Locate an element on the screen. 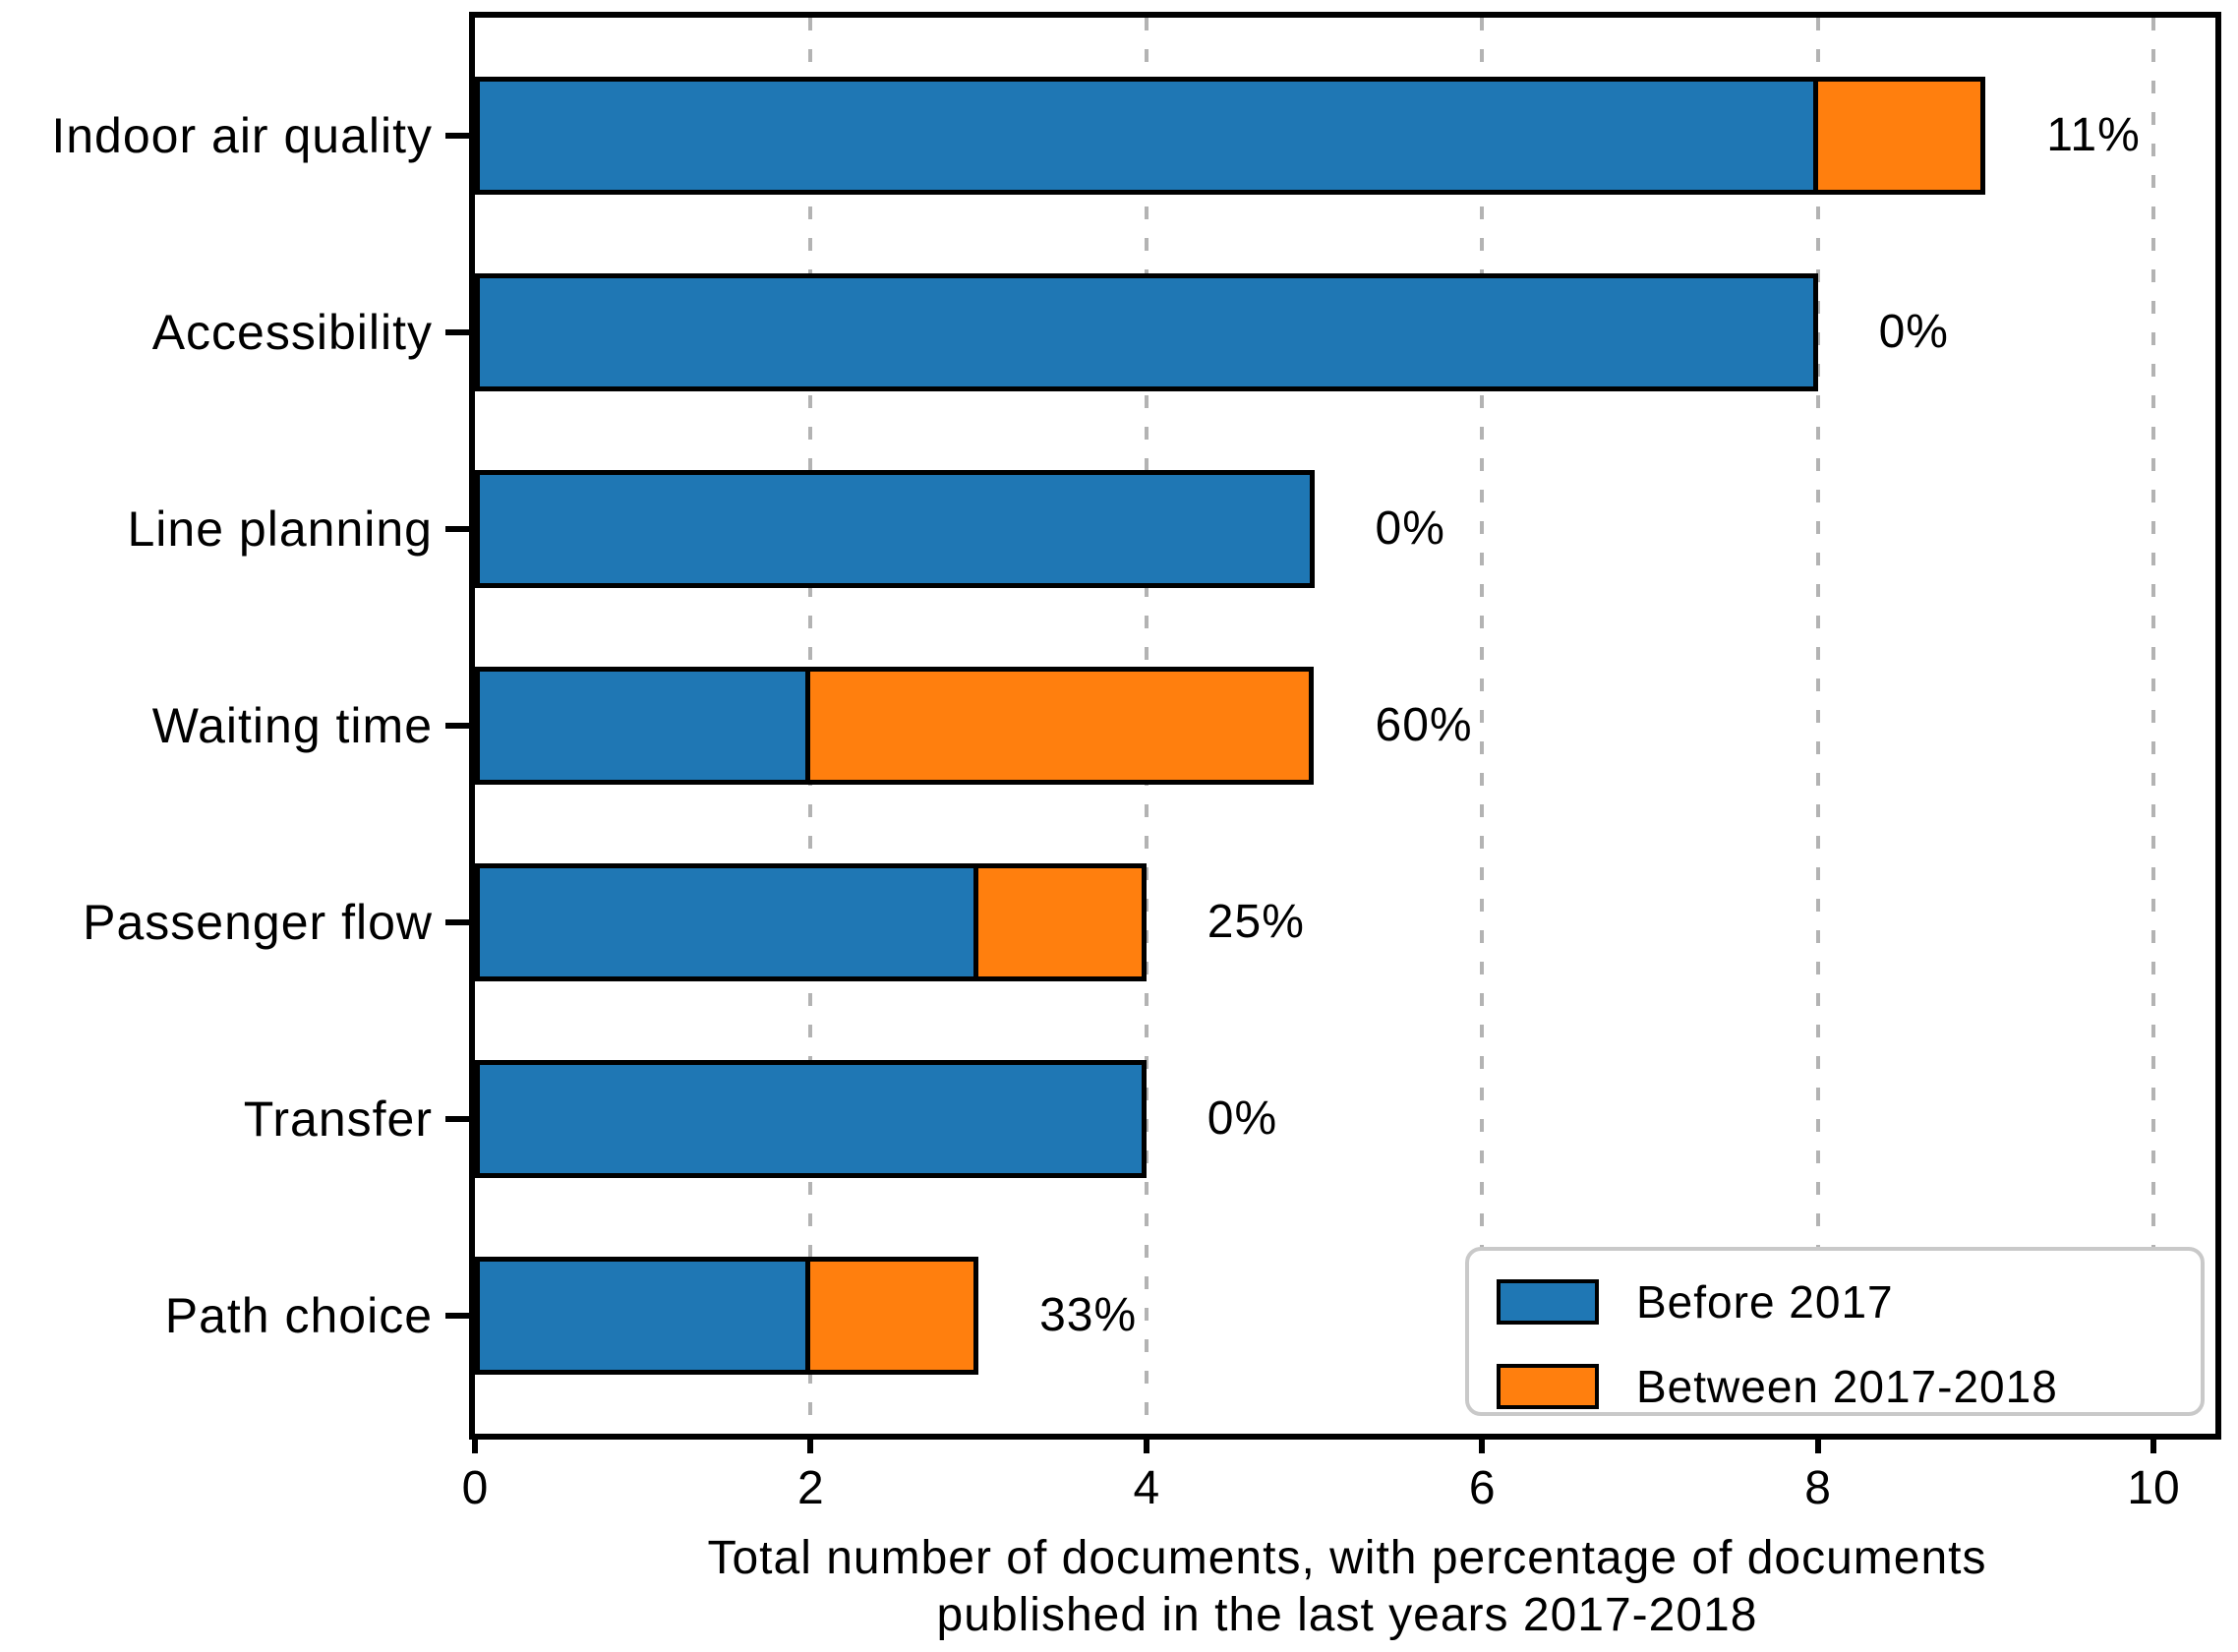 The width and height of the screenshot is (2238, 1652). x-tick-label: 4 is located at coordinates (1146, 1488).